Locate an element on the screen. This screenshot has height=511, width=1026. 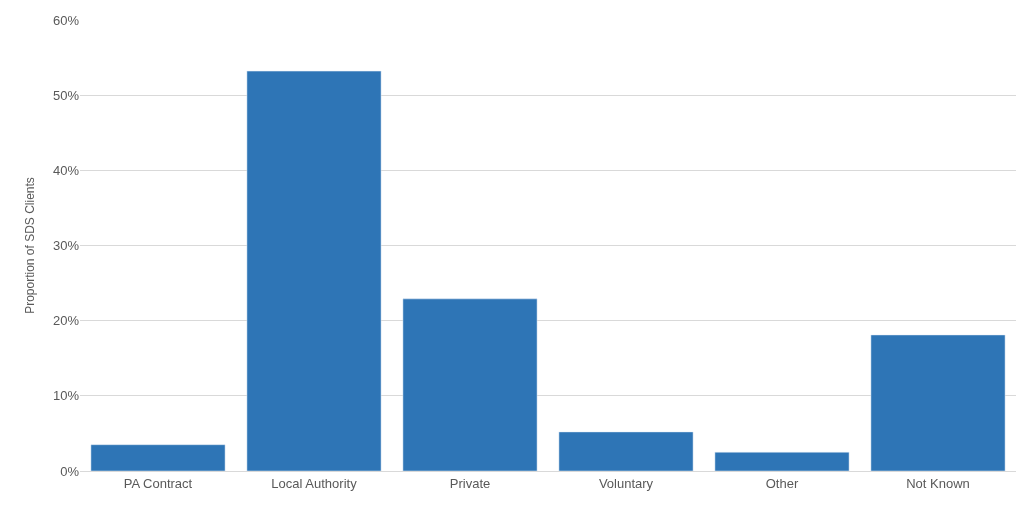
y-axis-title: Proportion of SDS Clients is located at coordinates (30, 245).